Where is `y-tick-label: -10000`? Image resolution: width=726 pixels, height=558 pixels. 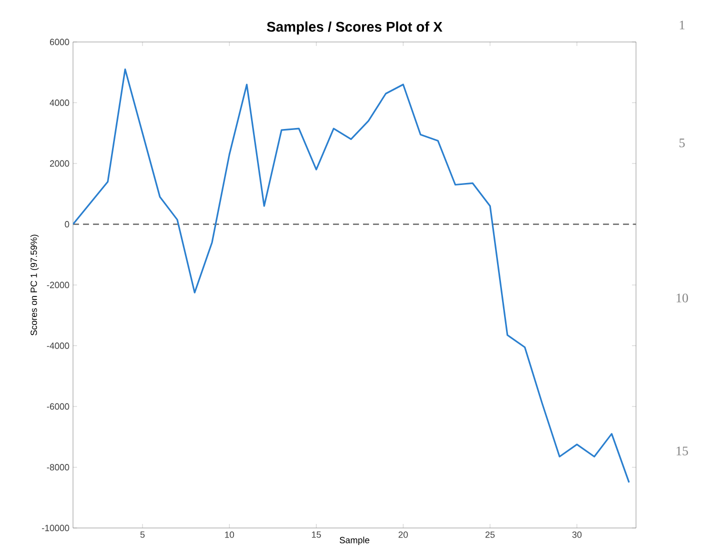 y-tick-label: -10000 is located at coordinates (56, 528).